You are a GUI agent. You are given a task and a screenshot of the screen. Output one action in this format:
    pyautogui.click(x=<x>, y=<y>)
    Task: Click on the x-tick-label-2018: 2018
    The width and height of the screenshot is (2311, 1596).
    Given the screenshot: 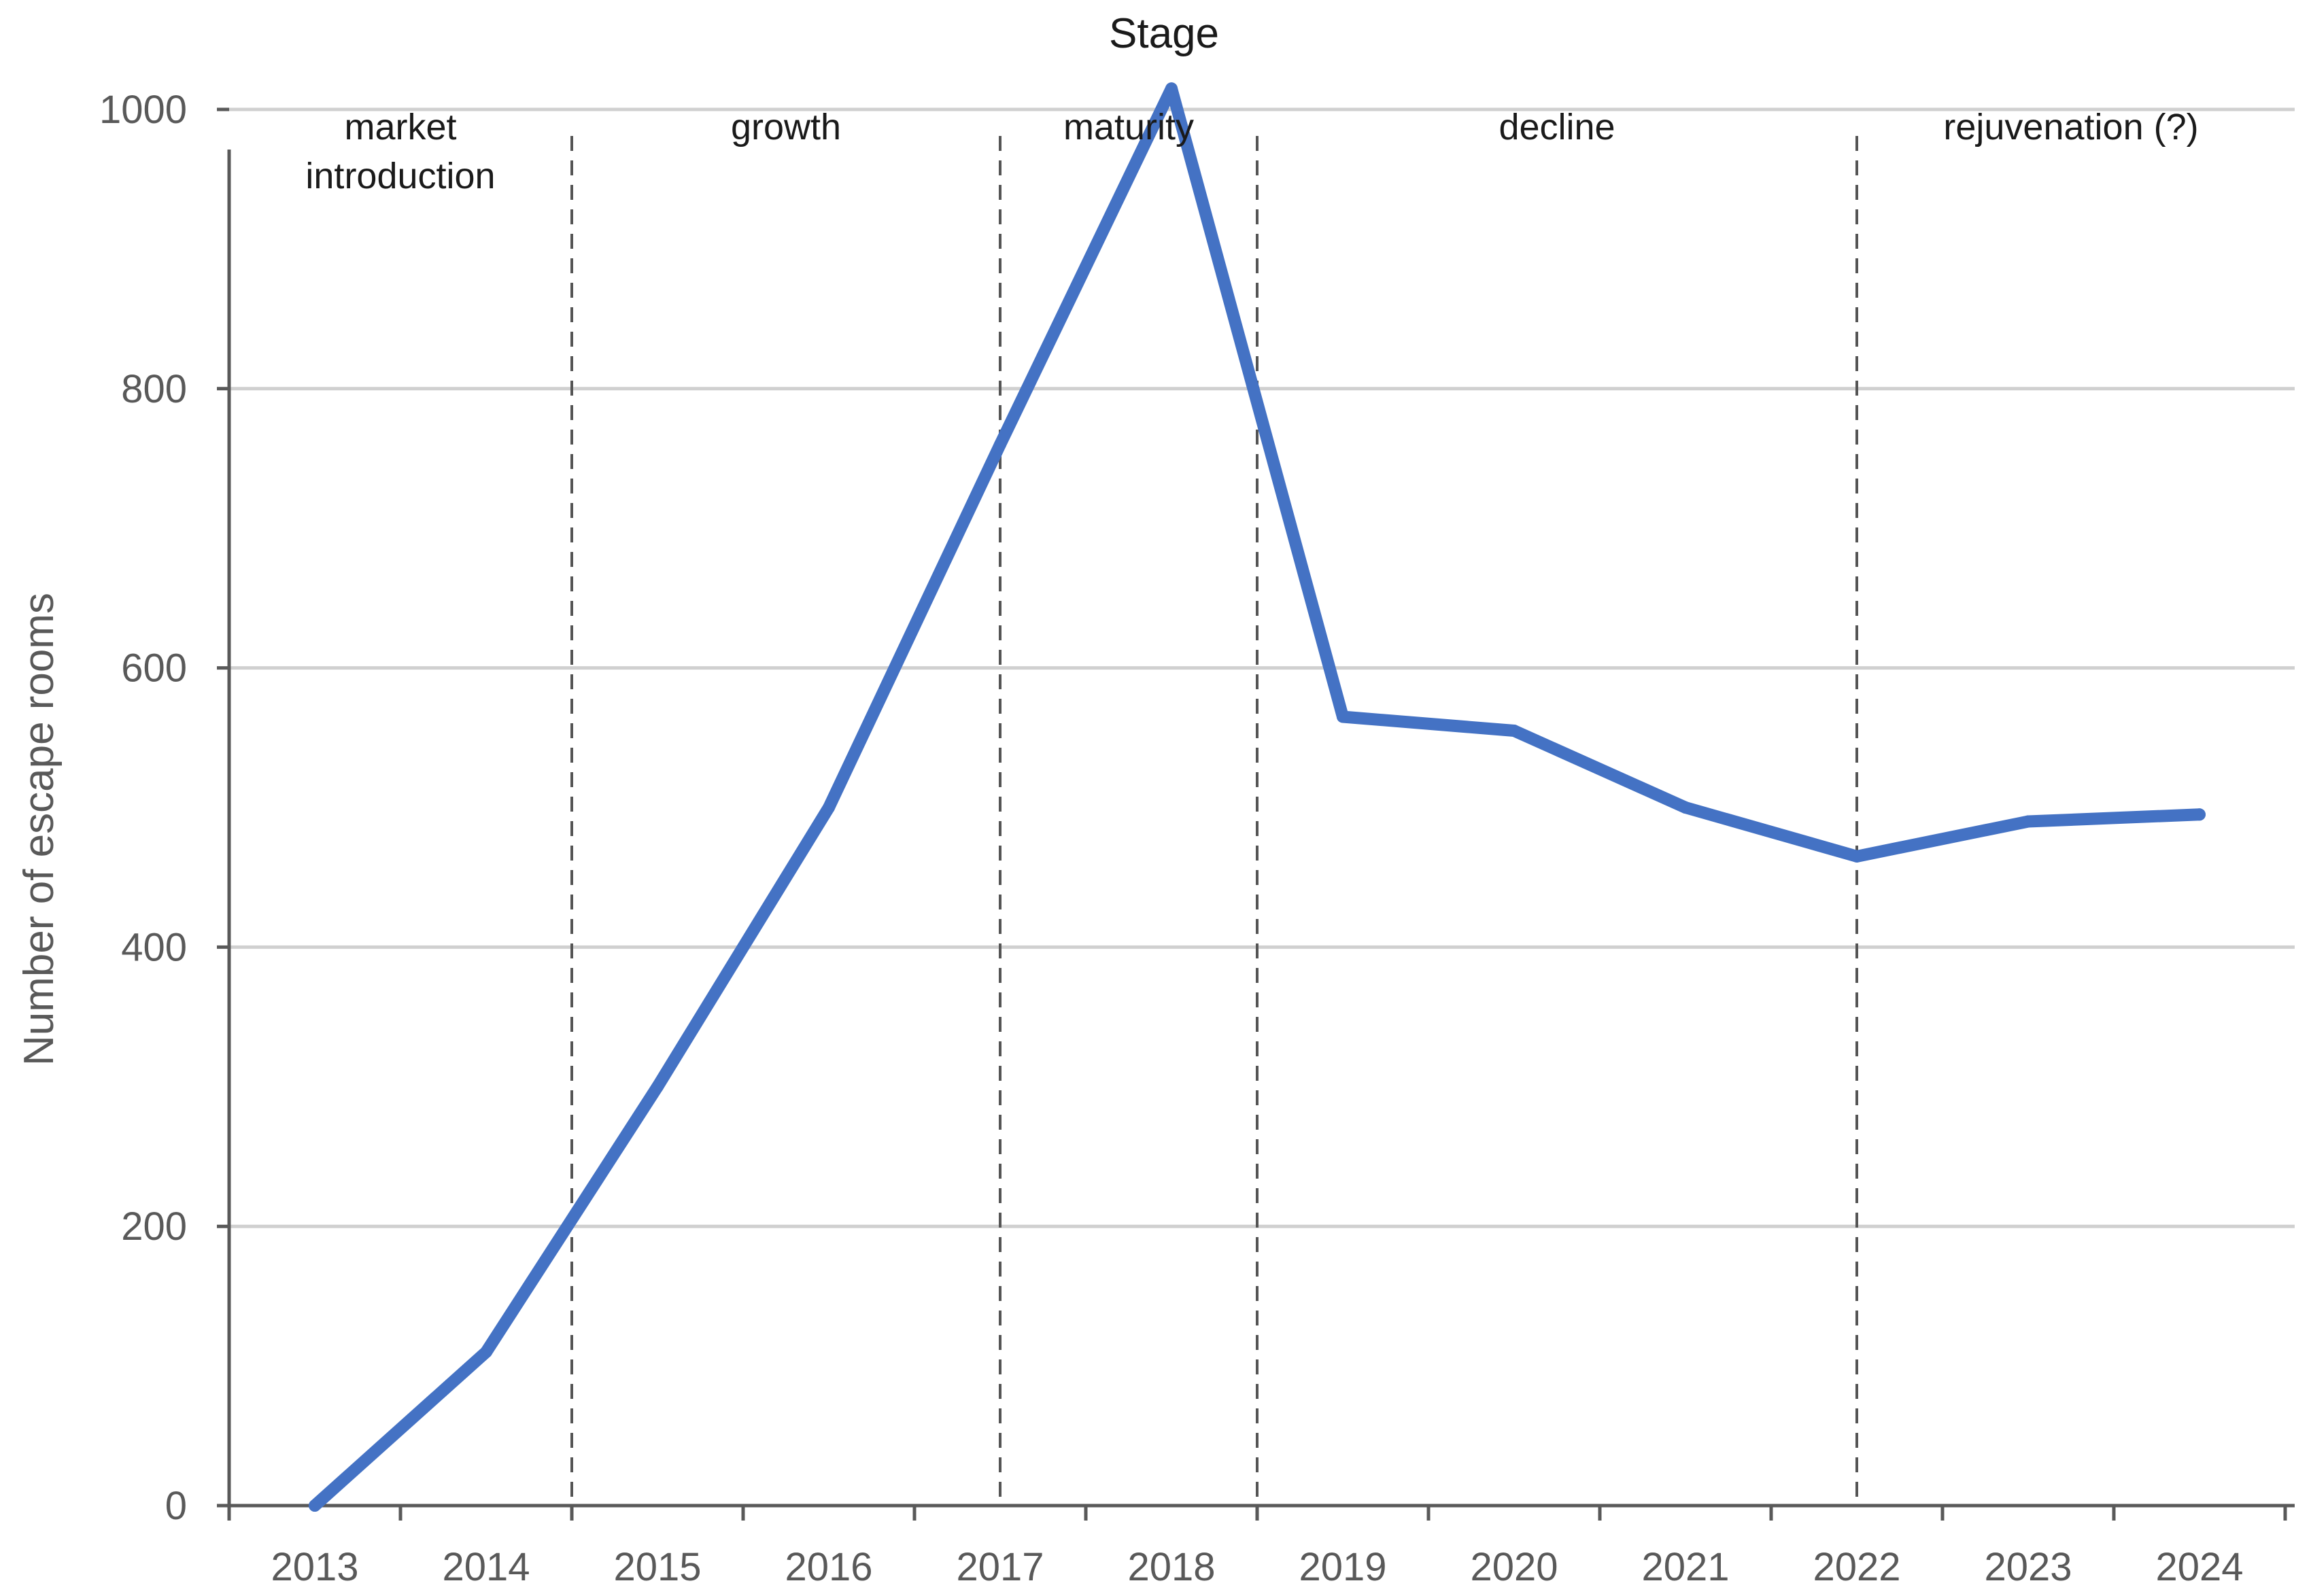 What is the action you would take?
    pyautogui.click(x=1171, y=1567)
    